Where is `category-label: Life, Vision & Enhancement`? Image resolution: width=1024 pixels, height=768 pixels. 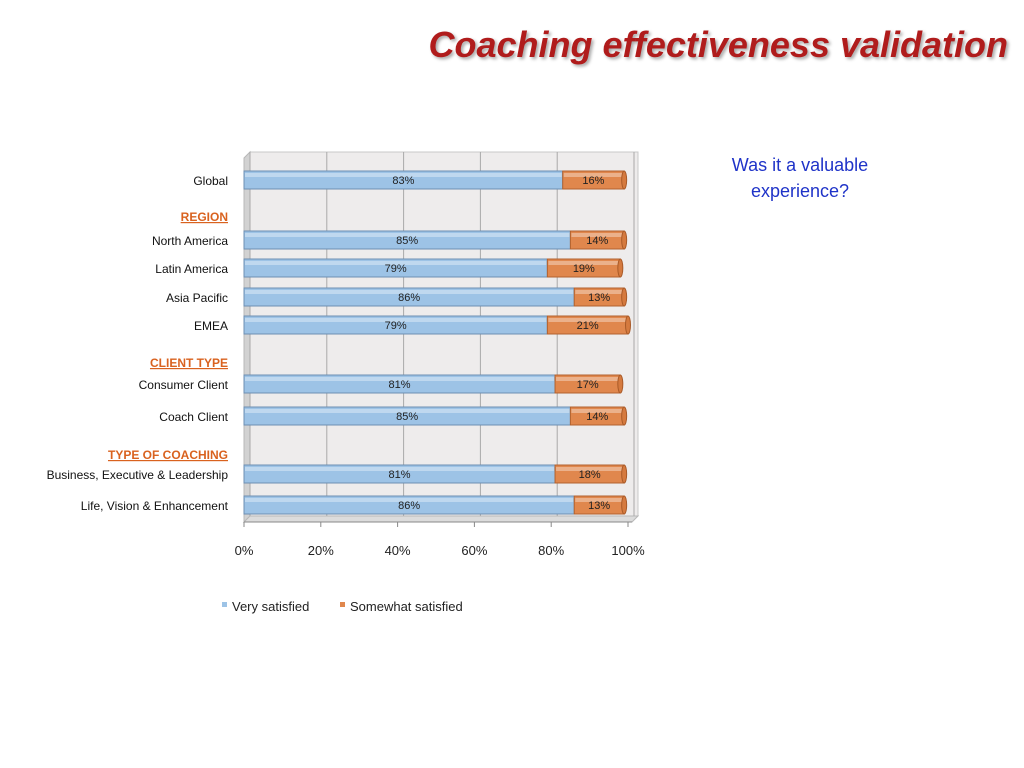
category-label: Life, Vision & Enhancement is located at coordinates (155, 506).